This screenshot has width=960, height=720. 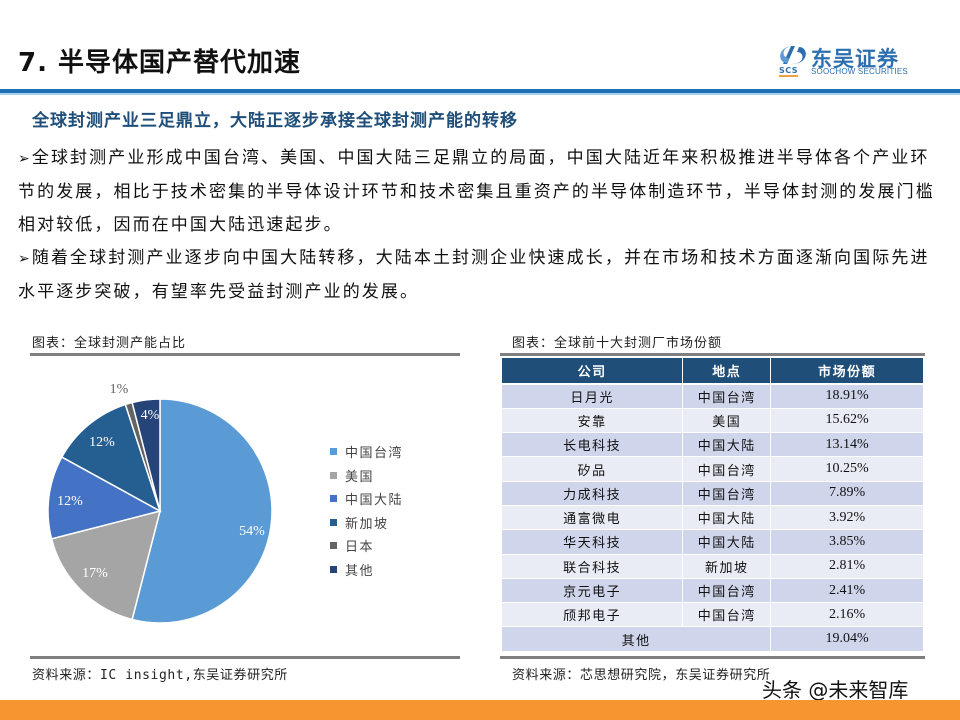 I want to click on table-row: 颀邦电子 中国台湾 2.16%, so click(x=713, y=615).